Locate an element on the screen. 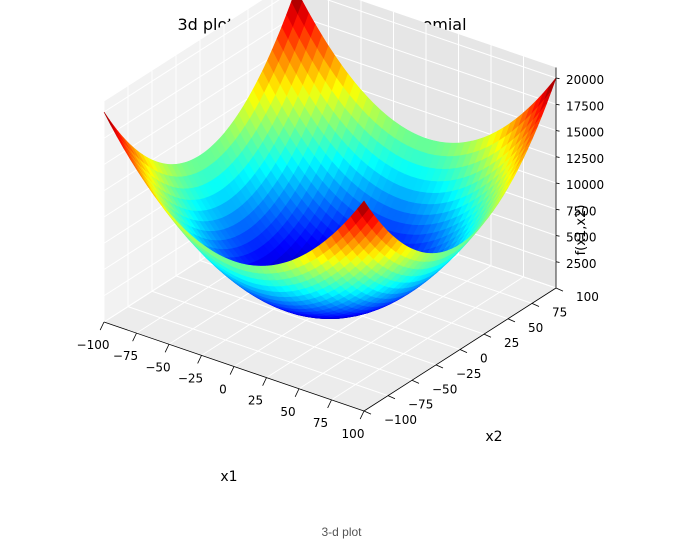 The image size is (683, 550). x1-tick-label: 25 is located at coordinates (255, 401).